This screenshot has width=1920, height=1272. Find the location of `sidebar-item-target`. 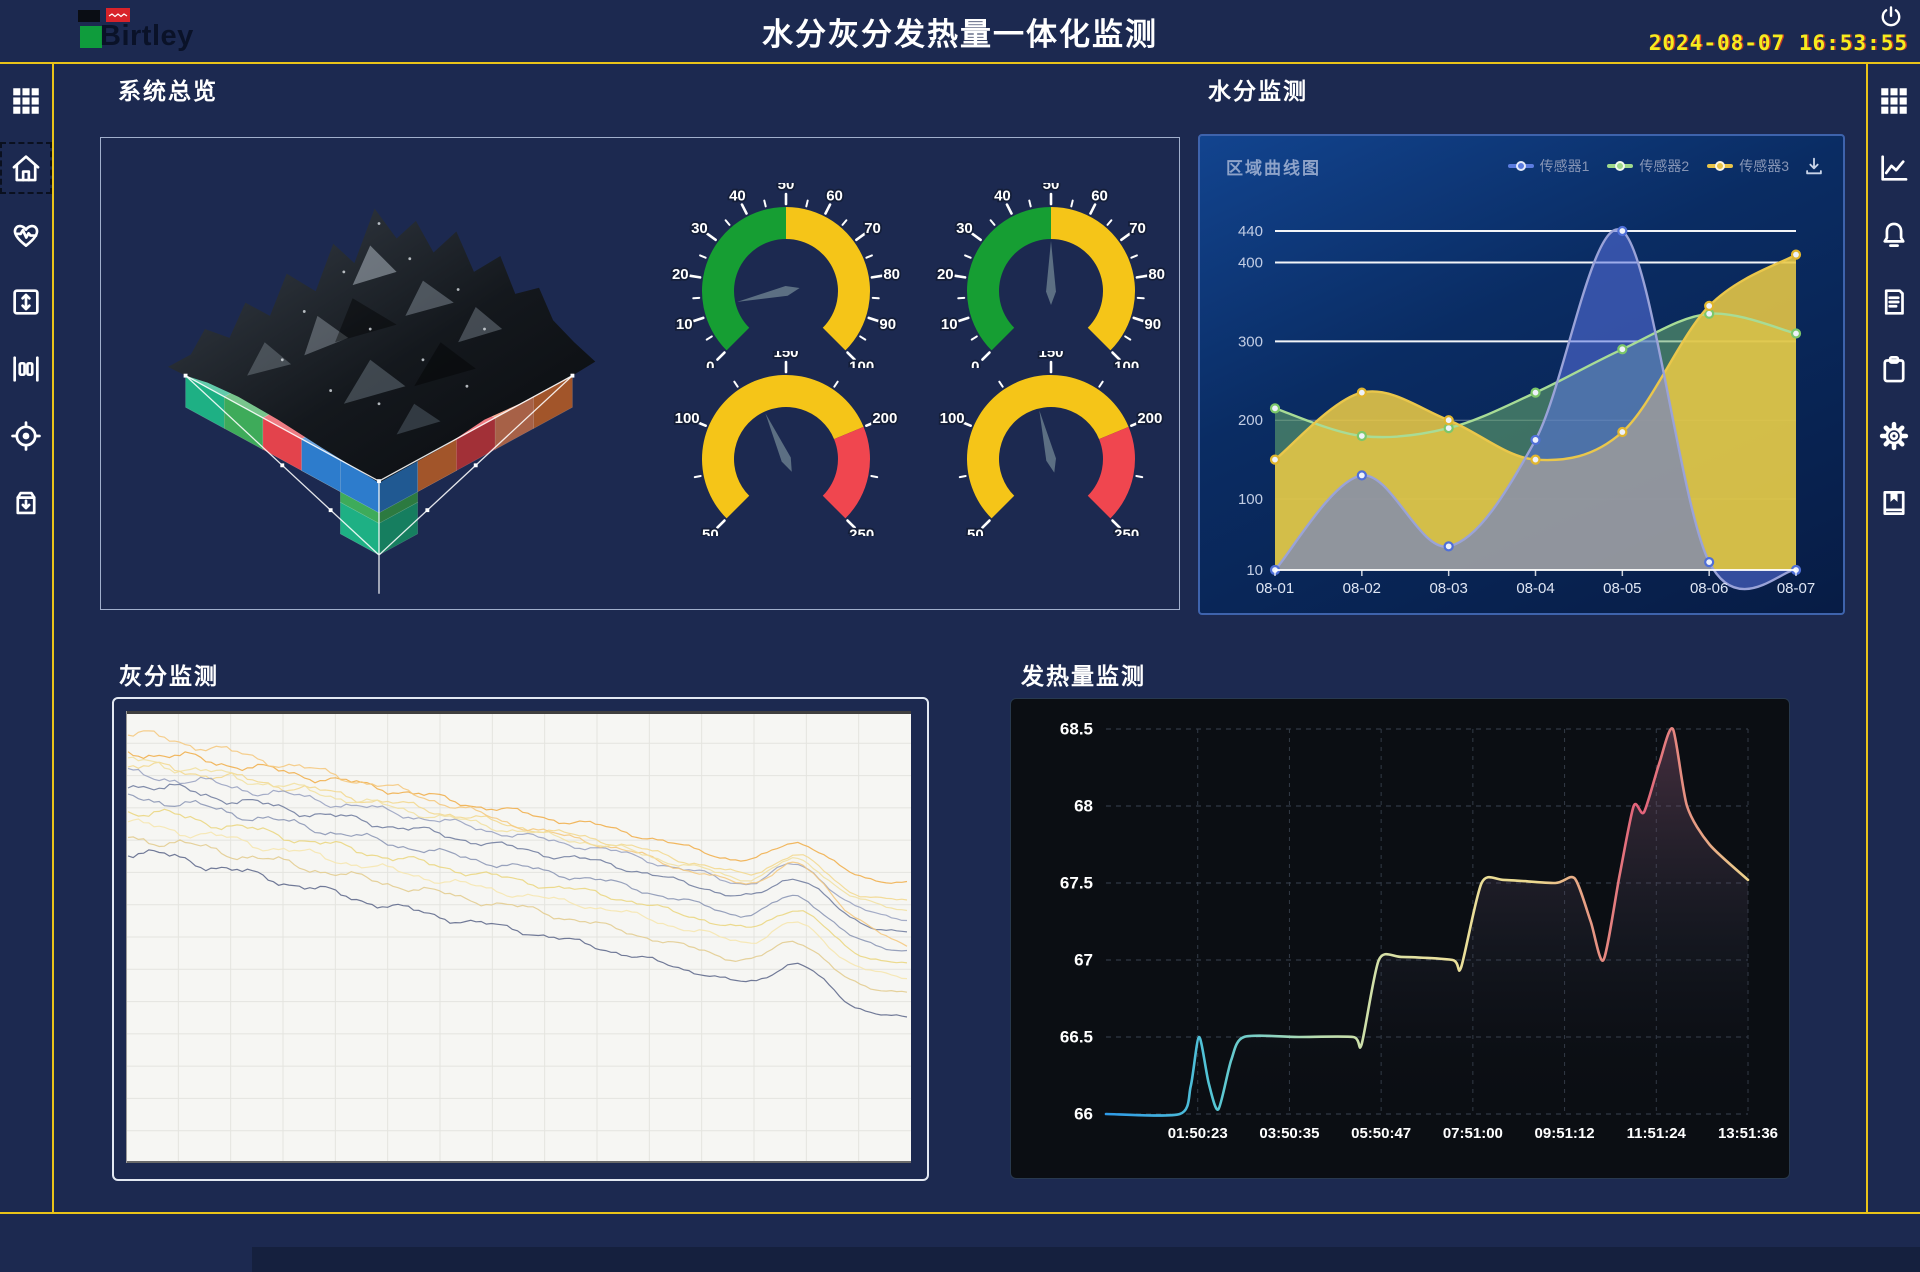

sidebar-item-target is located at coordinates (26, 436).